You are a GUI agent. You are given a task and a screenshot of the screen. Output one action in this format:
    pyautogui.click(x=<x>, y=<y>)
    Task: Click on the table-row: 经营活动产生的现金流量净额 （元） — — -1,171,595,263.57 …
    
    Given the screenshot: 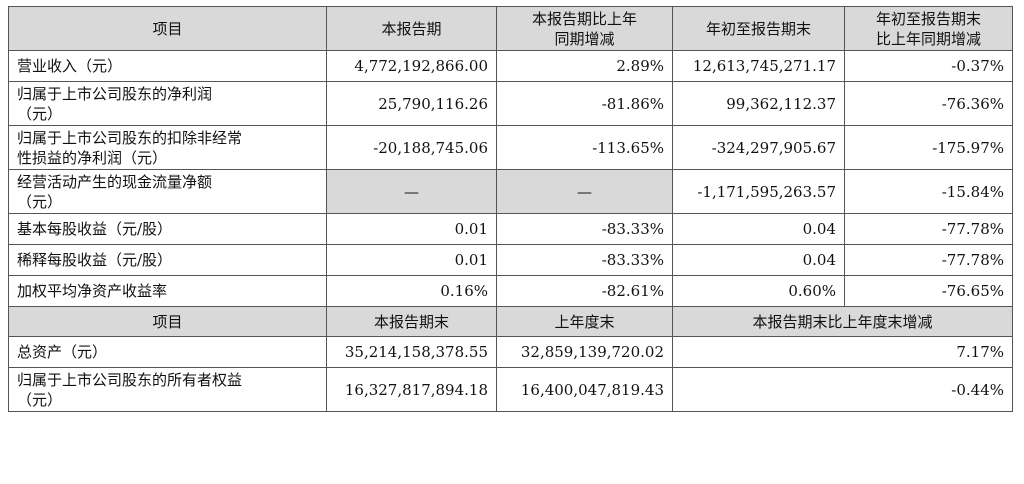 What is the action you would take?
    pyautogui.click(x=510, y=191)
    